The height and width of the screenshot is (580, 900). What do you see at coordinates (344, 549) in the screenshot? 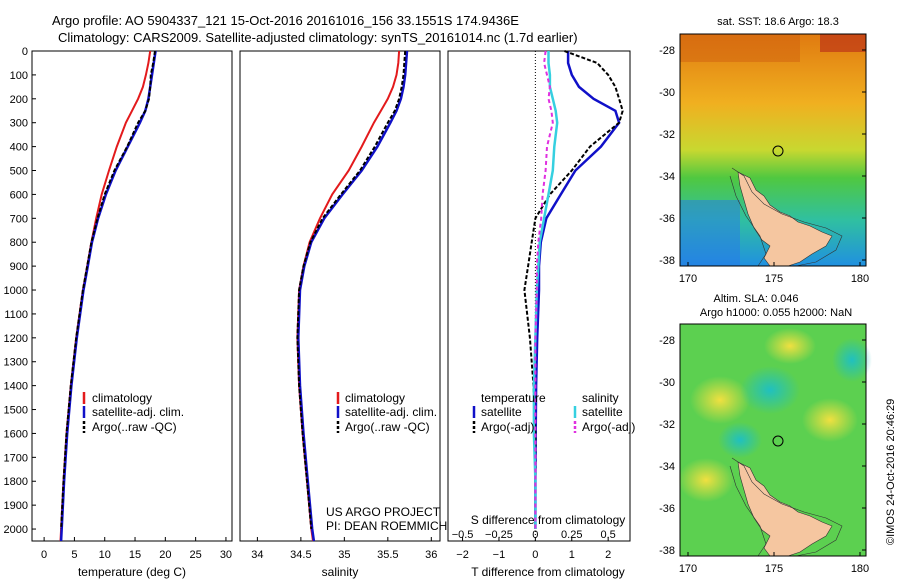
I see `salinity-x-axis: 34 34.5 35 35.5 36` at bounding box center [344, 549].